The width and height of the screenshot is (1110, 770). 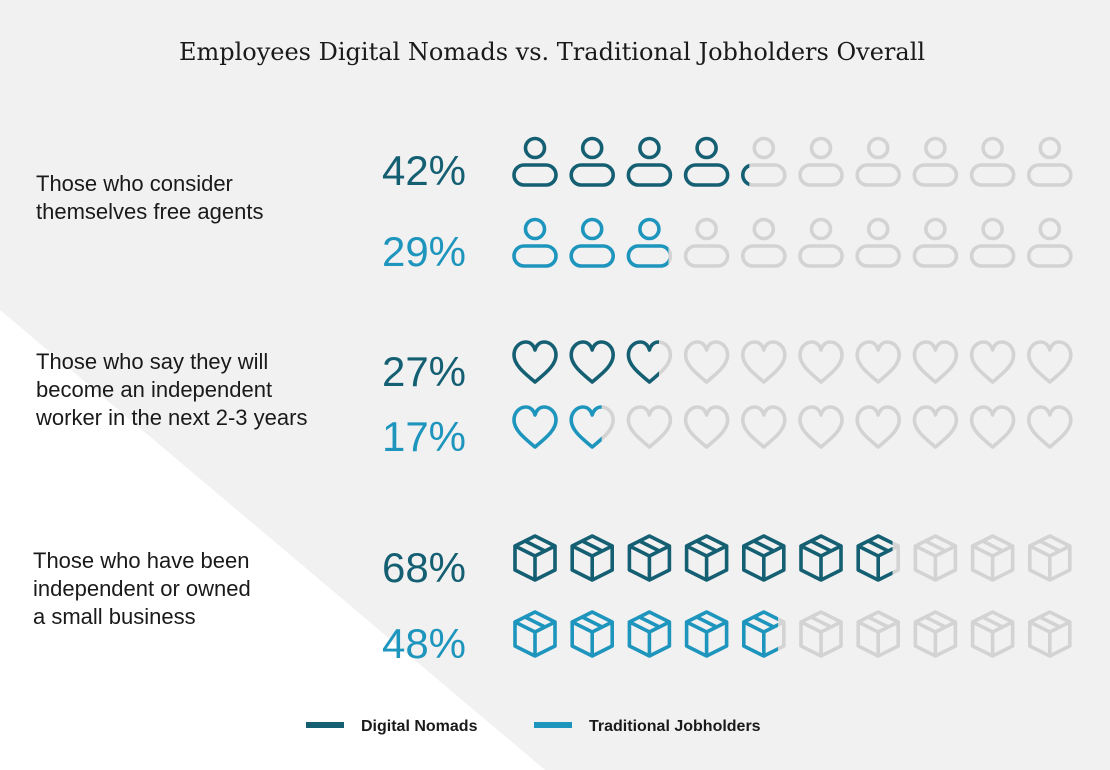 What do you see at coordinates (424, 170) in the screenshot?
I see `percent-label: 42%` at bounding box center [424, 170].